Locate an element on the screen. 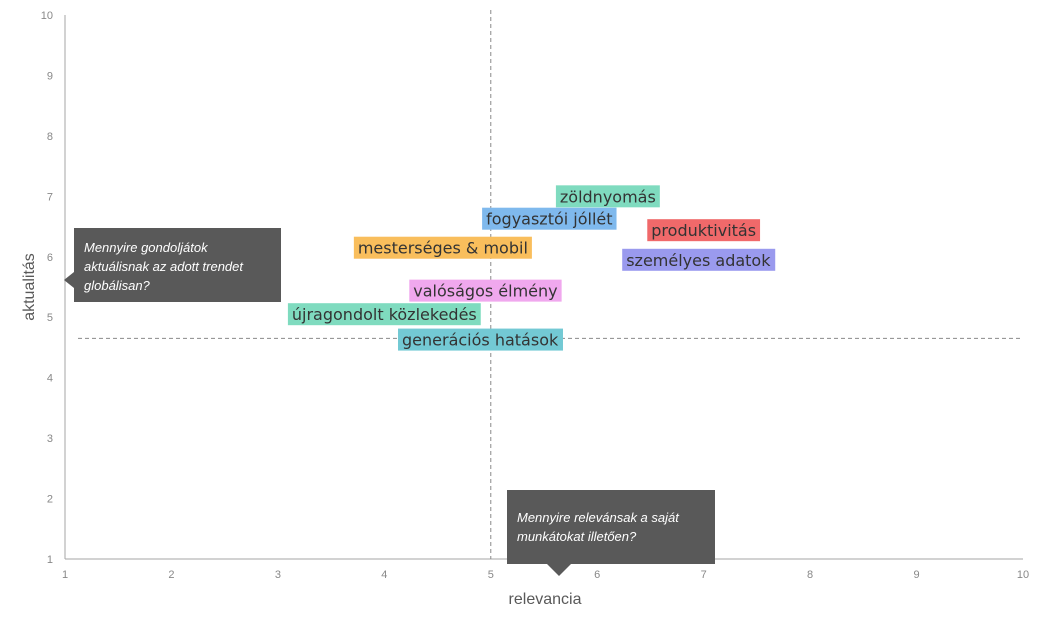  data-label-text: személyes adatok is located at coordinates (698, 260).